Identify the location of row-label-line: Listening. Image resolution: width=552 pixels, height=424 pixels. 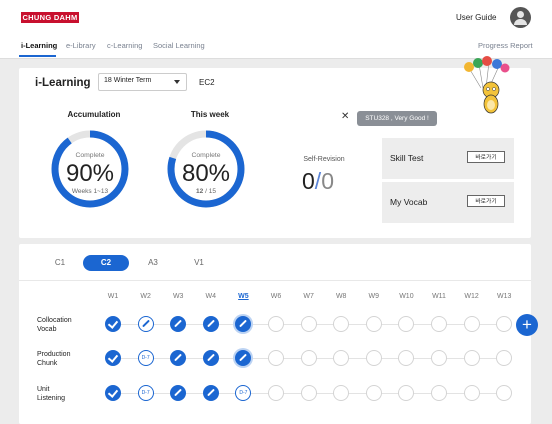
(51, 398).